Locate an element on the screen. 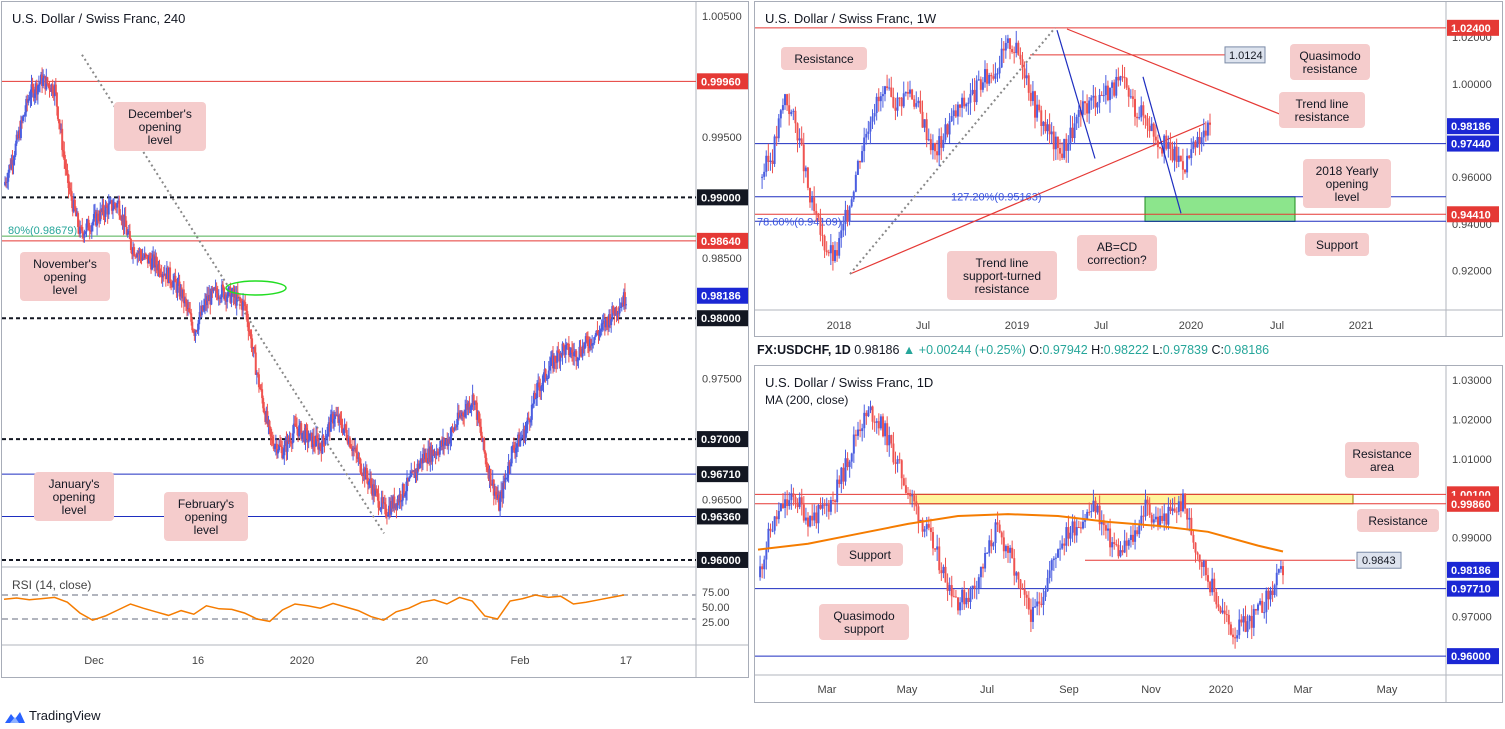 This screenshot has width=1505, height=729. symbol-name: FX:USDCHF, 1D is located at coordinates (804, 350).